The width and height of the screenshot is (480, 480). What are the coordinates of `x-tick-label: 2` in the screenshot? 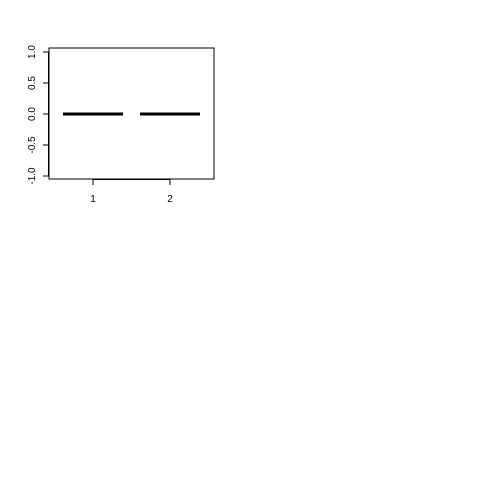 It's located at (170, 199).